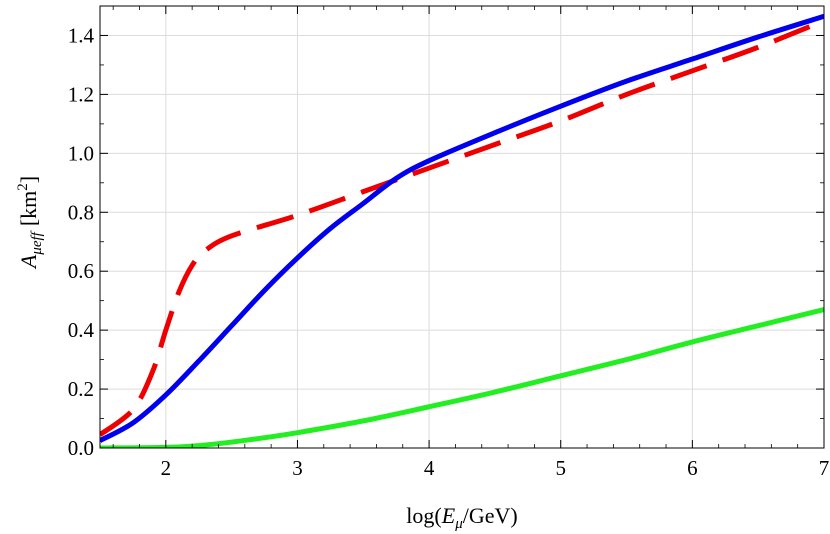 This screenshot has height=534, width=830. Describe the element at coordinates (461, 517) in the screenshot. I see `x-axis-label: log(Eμ/GeV)` at that location.